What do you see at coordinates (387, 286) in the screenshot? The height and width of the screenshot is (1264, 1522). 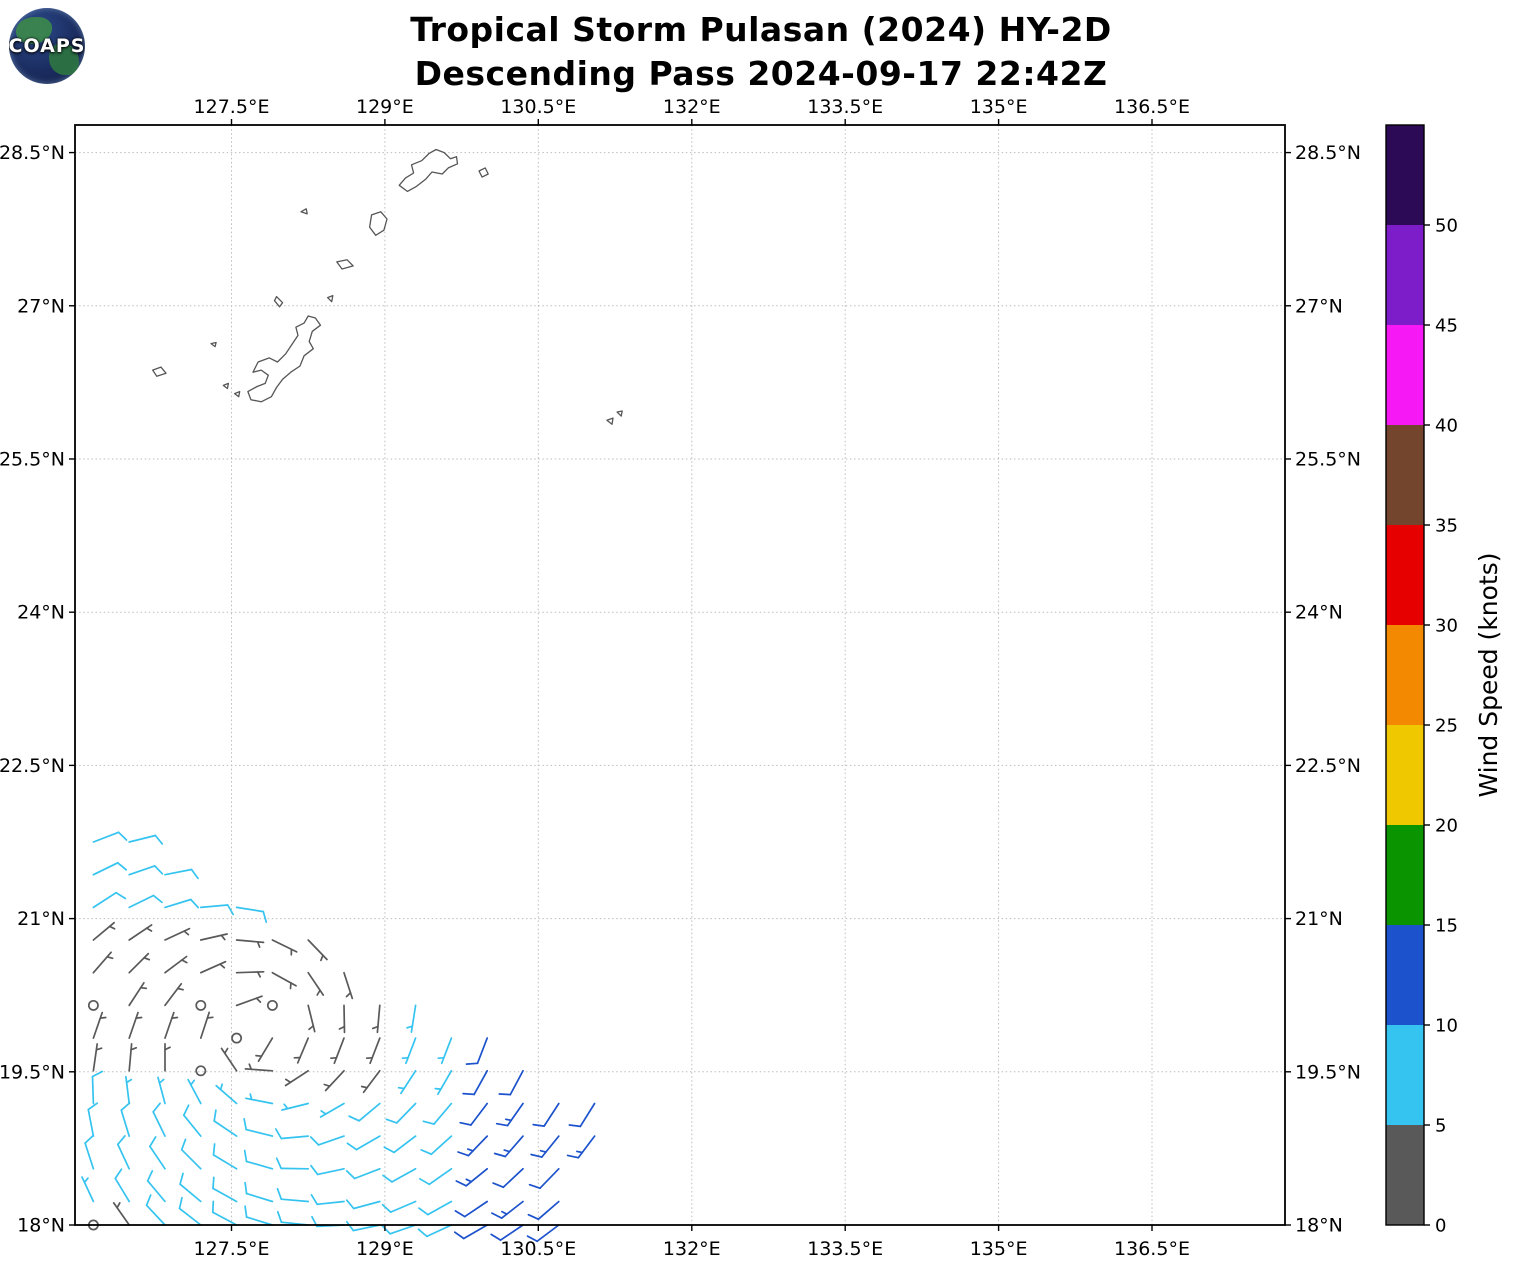 I see `coastlines` at bounding box center [387, 286].